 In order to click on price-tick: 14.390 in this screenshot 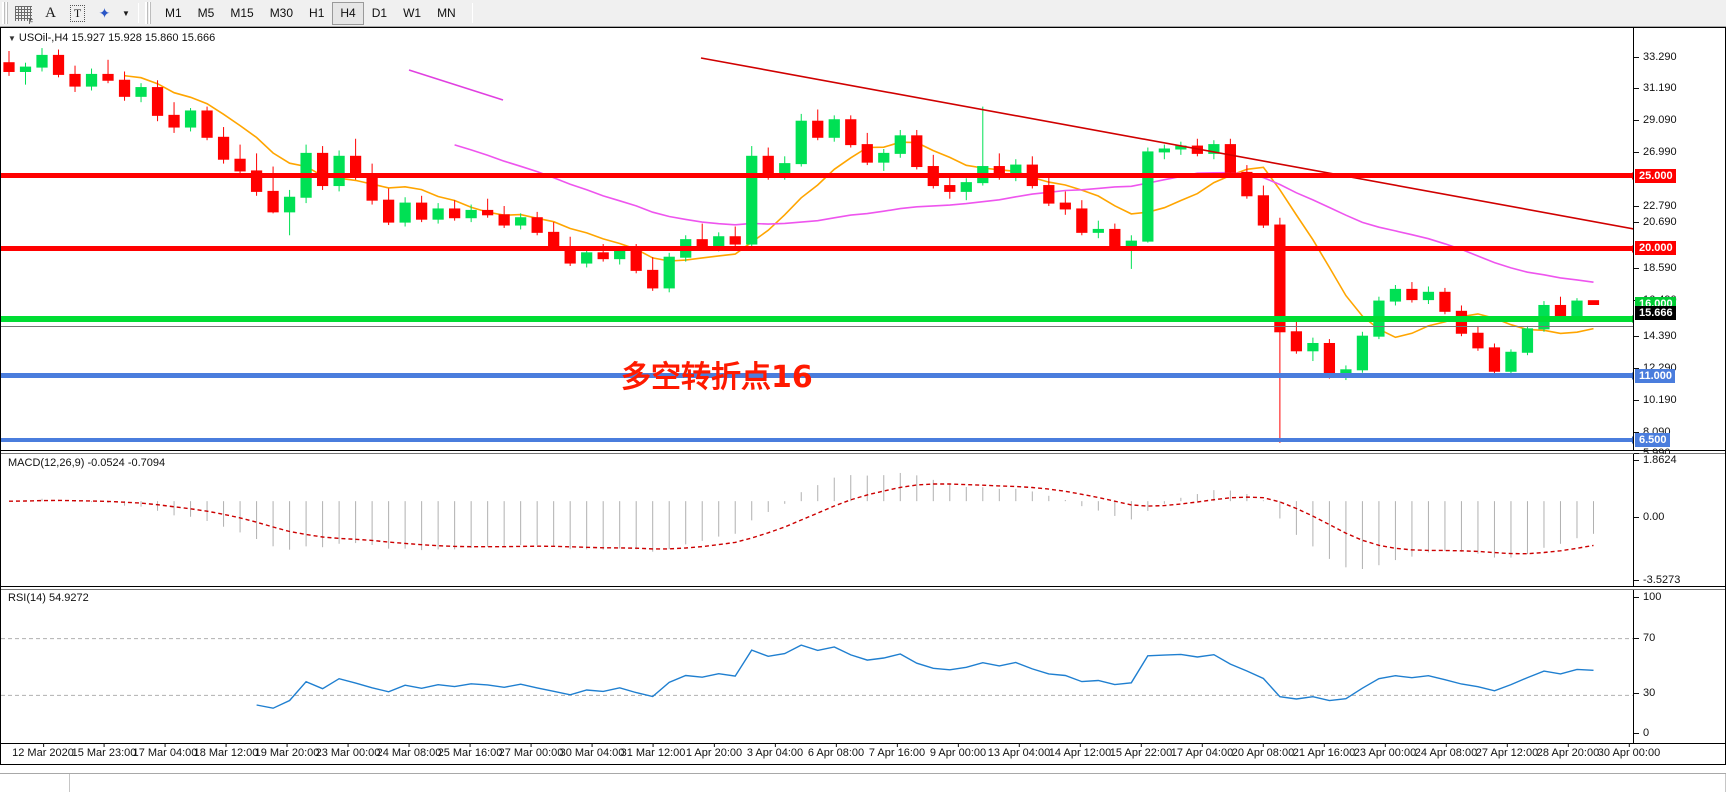, I will do `click(1655, 336)`.